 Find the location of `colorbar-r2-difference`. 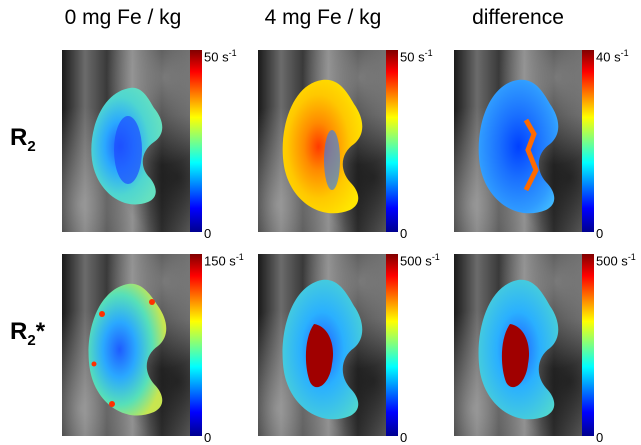

colorbar-r2-difference is located at coordinates (588, 141).